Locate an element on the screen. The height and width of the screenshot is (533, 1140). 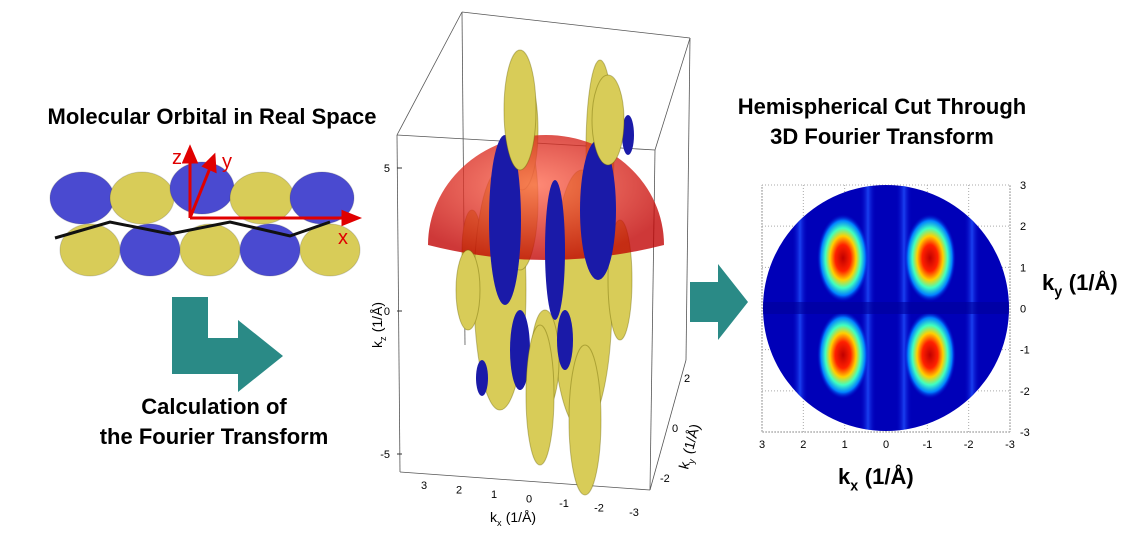
axis-label: x is located at coordinates (343, 238).